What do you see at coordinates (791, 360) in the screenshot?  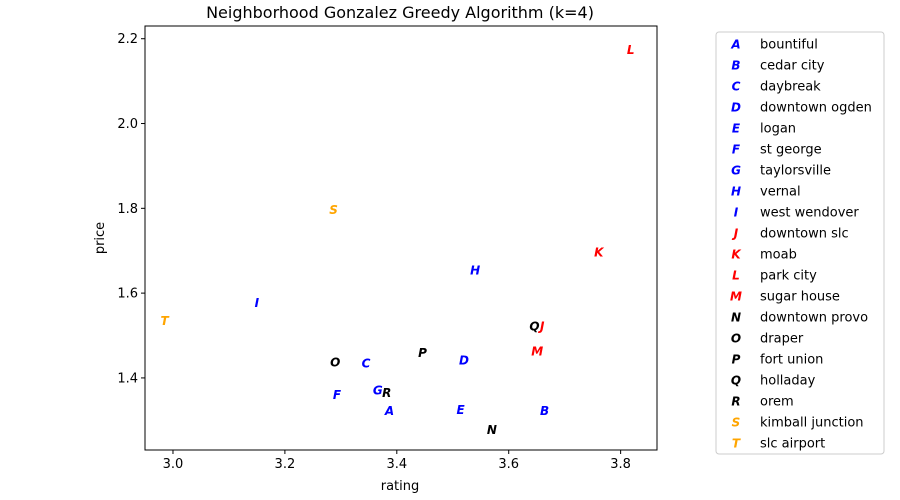 I see `legend-label: fort union` at bounding box center [791, 360].